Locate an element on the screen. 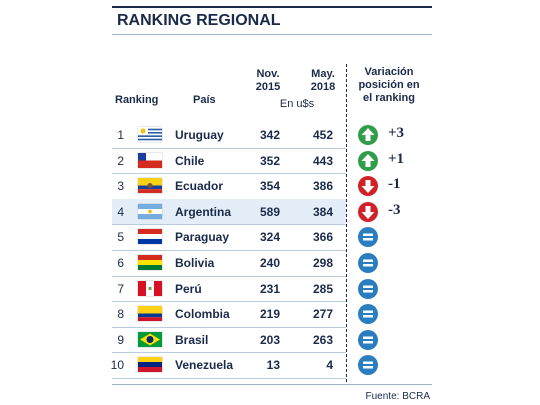  header-line: Variación is located at coordinates (389, 72).